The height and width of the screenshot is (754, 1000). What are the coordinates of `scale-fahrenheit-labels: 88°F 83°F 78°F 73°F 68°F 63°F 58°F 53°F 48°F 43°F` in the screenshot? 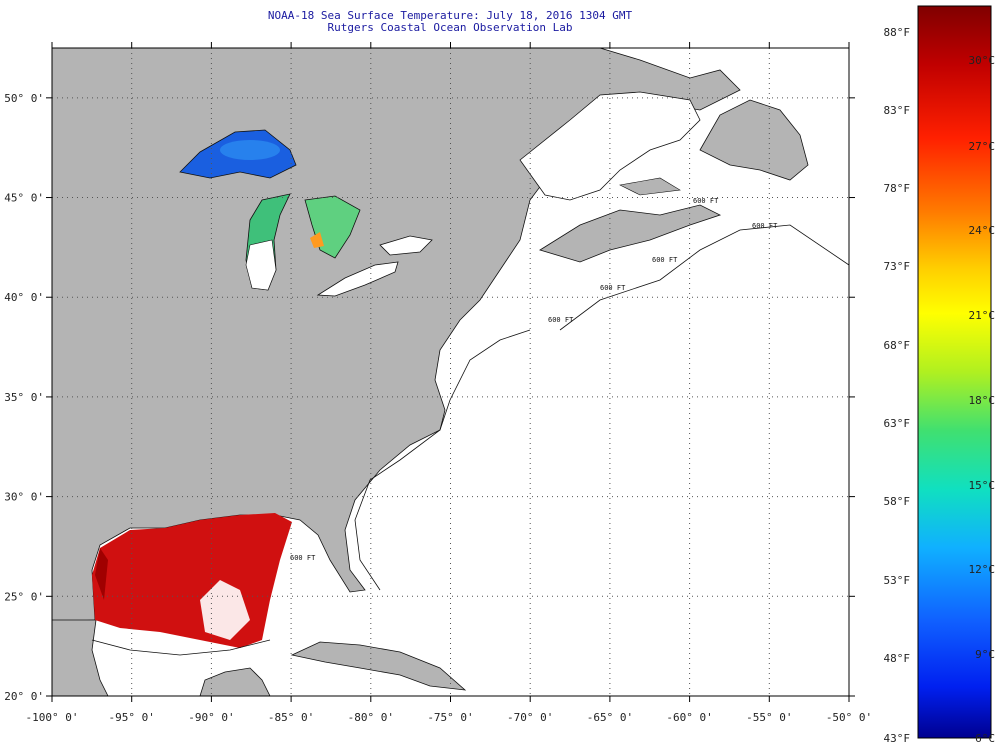 It's located at (897, 385).